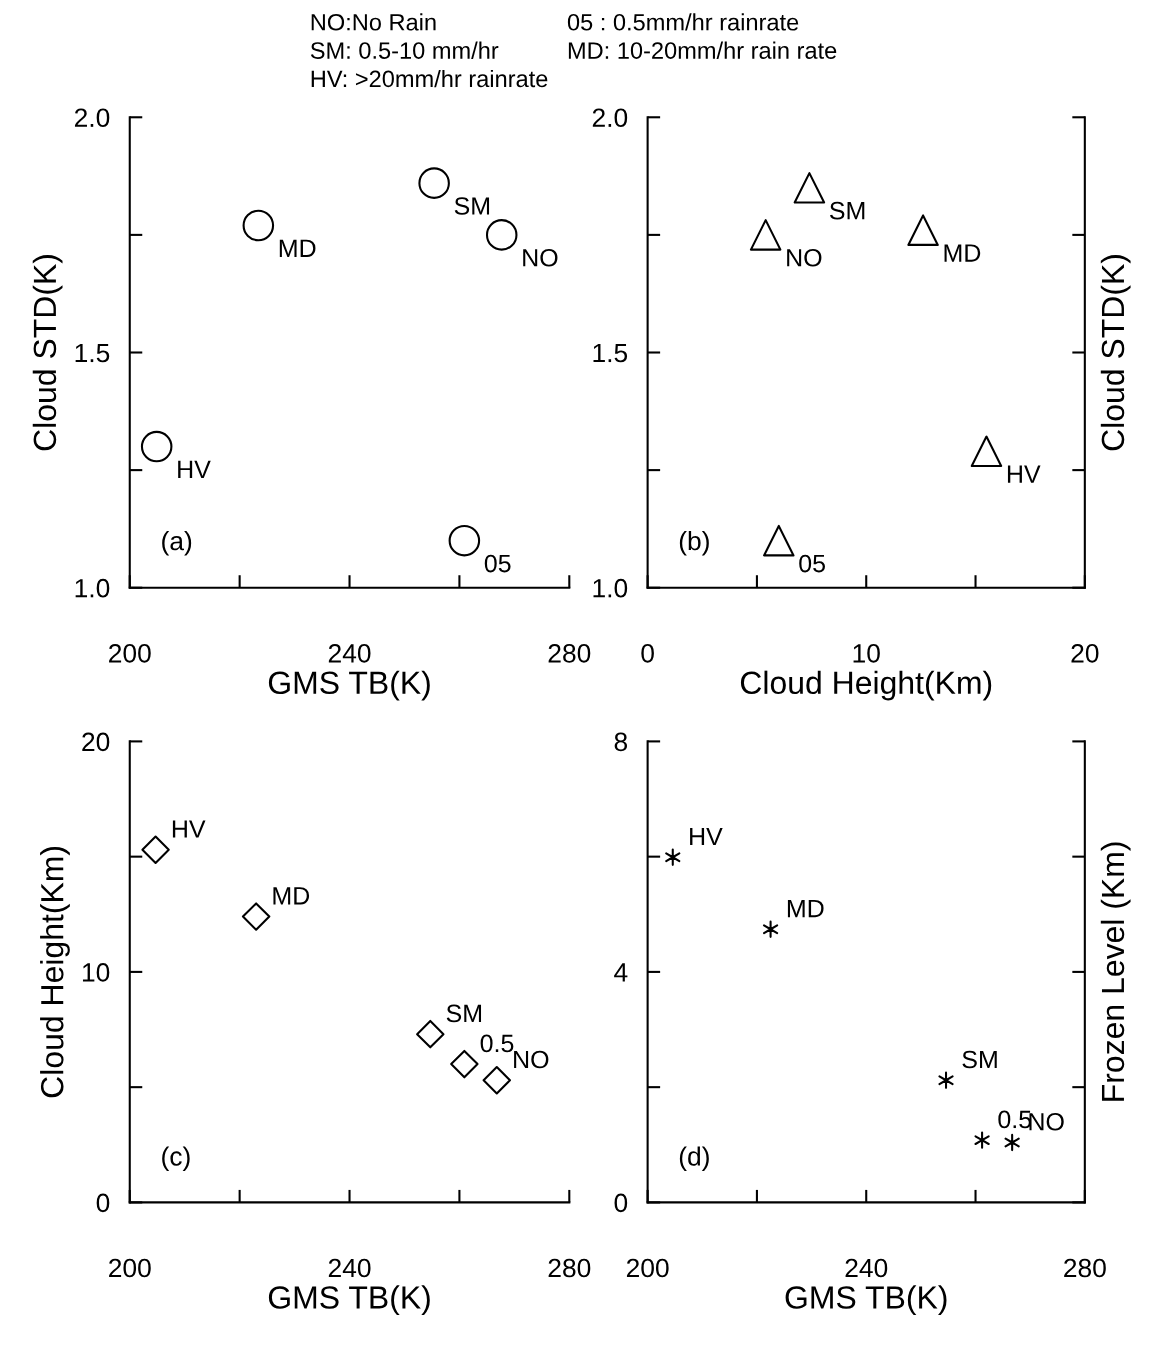 The height and width of the screenshot is (1348, 1169). What do you see at coordinates (47, 353) in the screenshot?
I see `y-axis-title: Cloud STD(K)` at bounding box center [47, 353].